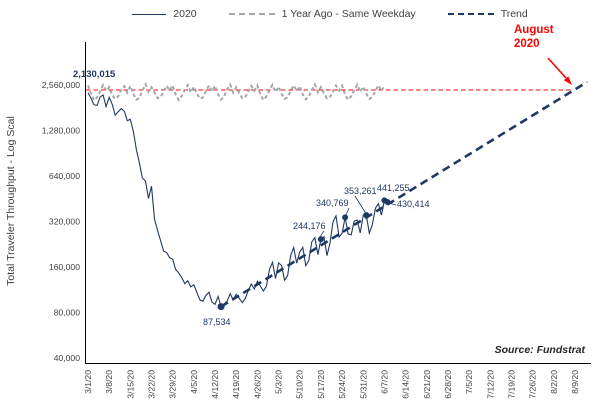 This screenshot has width=615, height=418. Describe the element at coordinates (363, 384) in the screenshot. I see `x-tick-label: 5/31/20` at that location.